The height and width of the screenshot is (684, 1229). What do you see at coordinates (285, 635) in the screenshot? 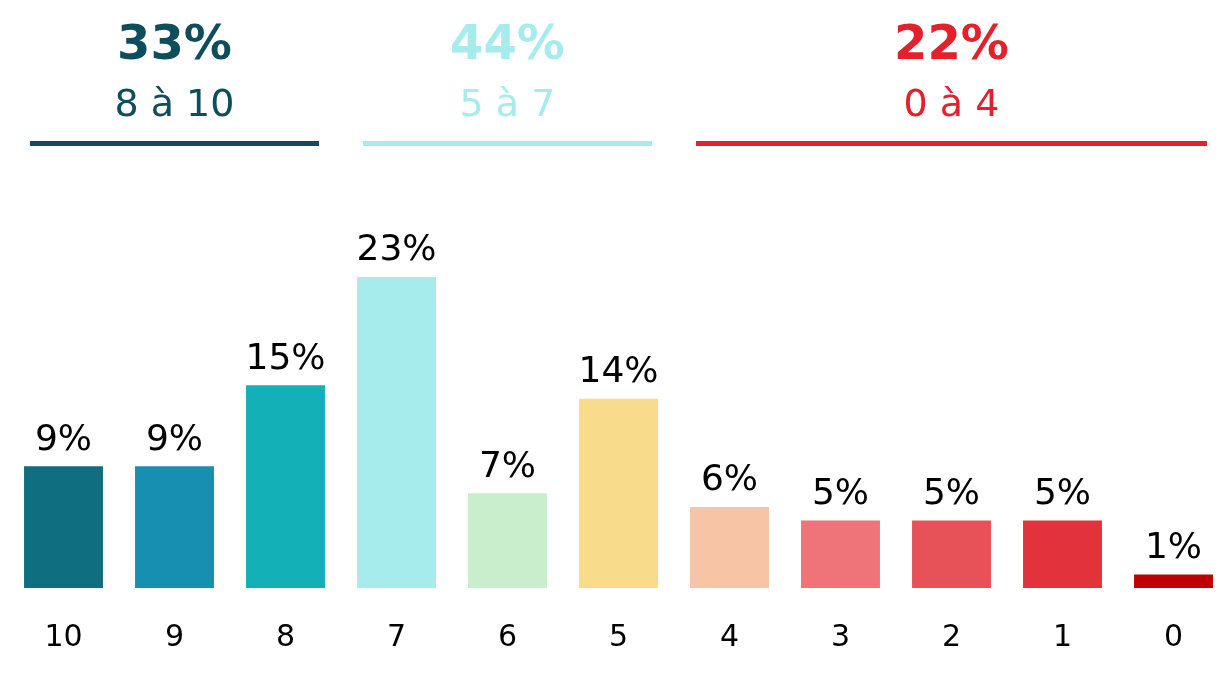
I see `x-tick-label: 8` at bounding box center [285, 635].